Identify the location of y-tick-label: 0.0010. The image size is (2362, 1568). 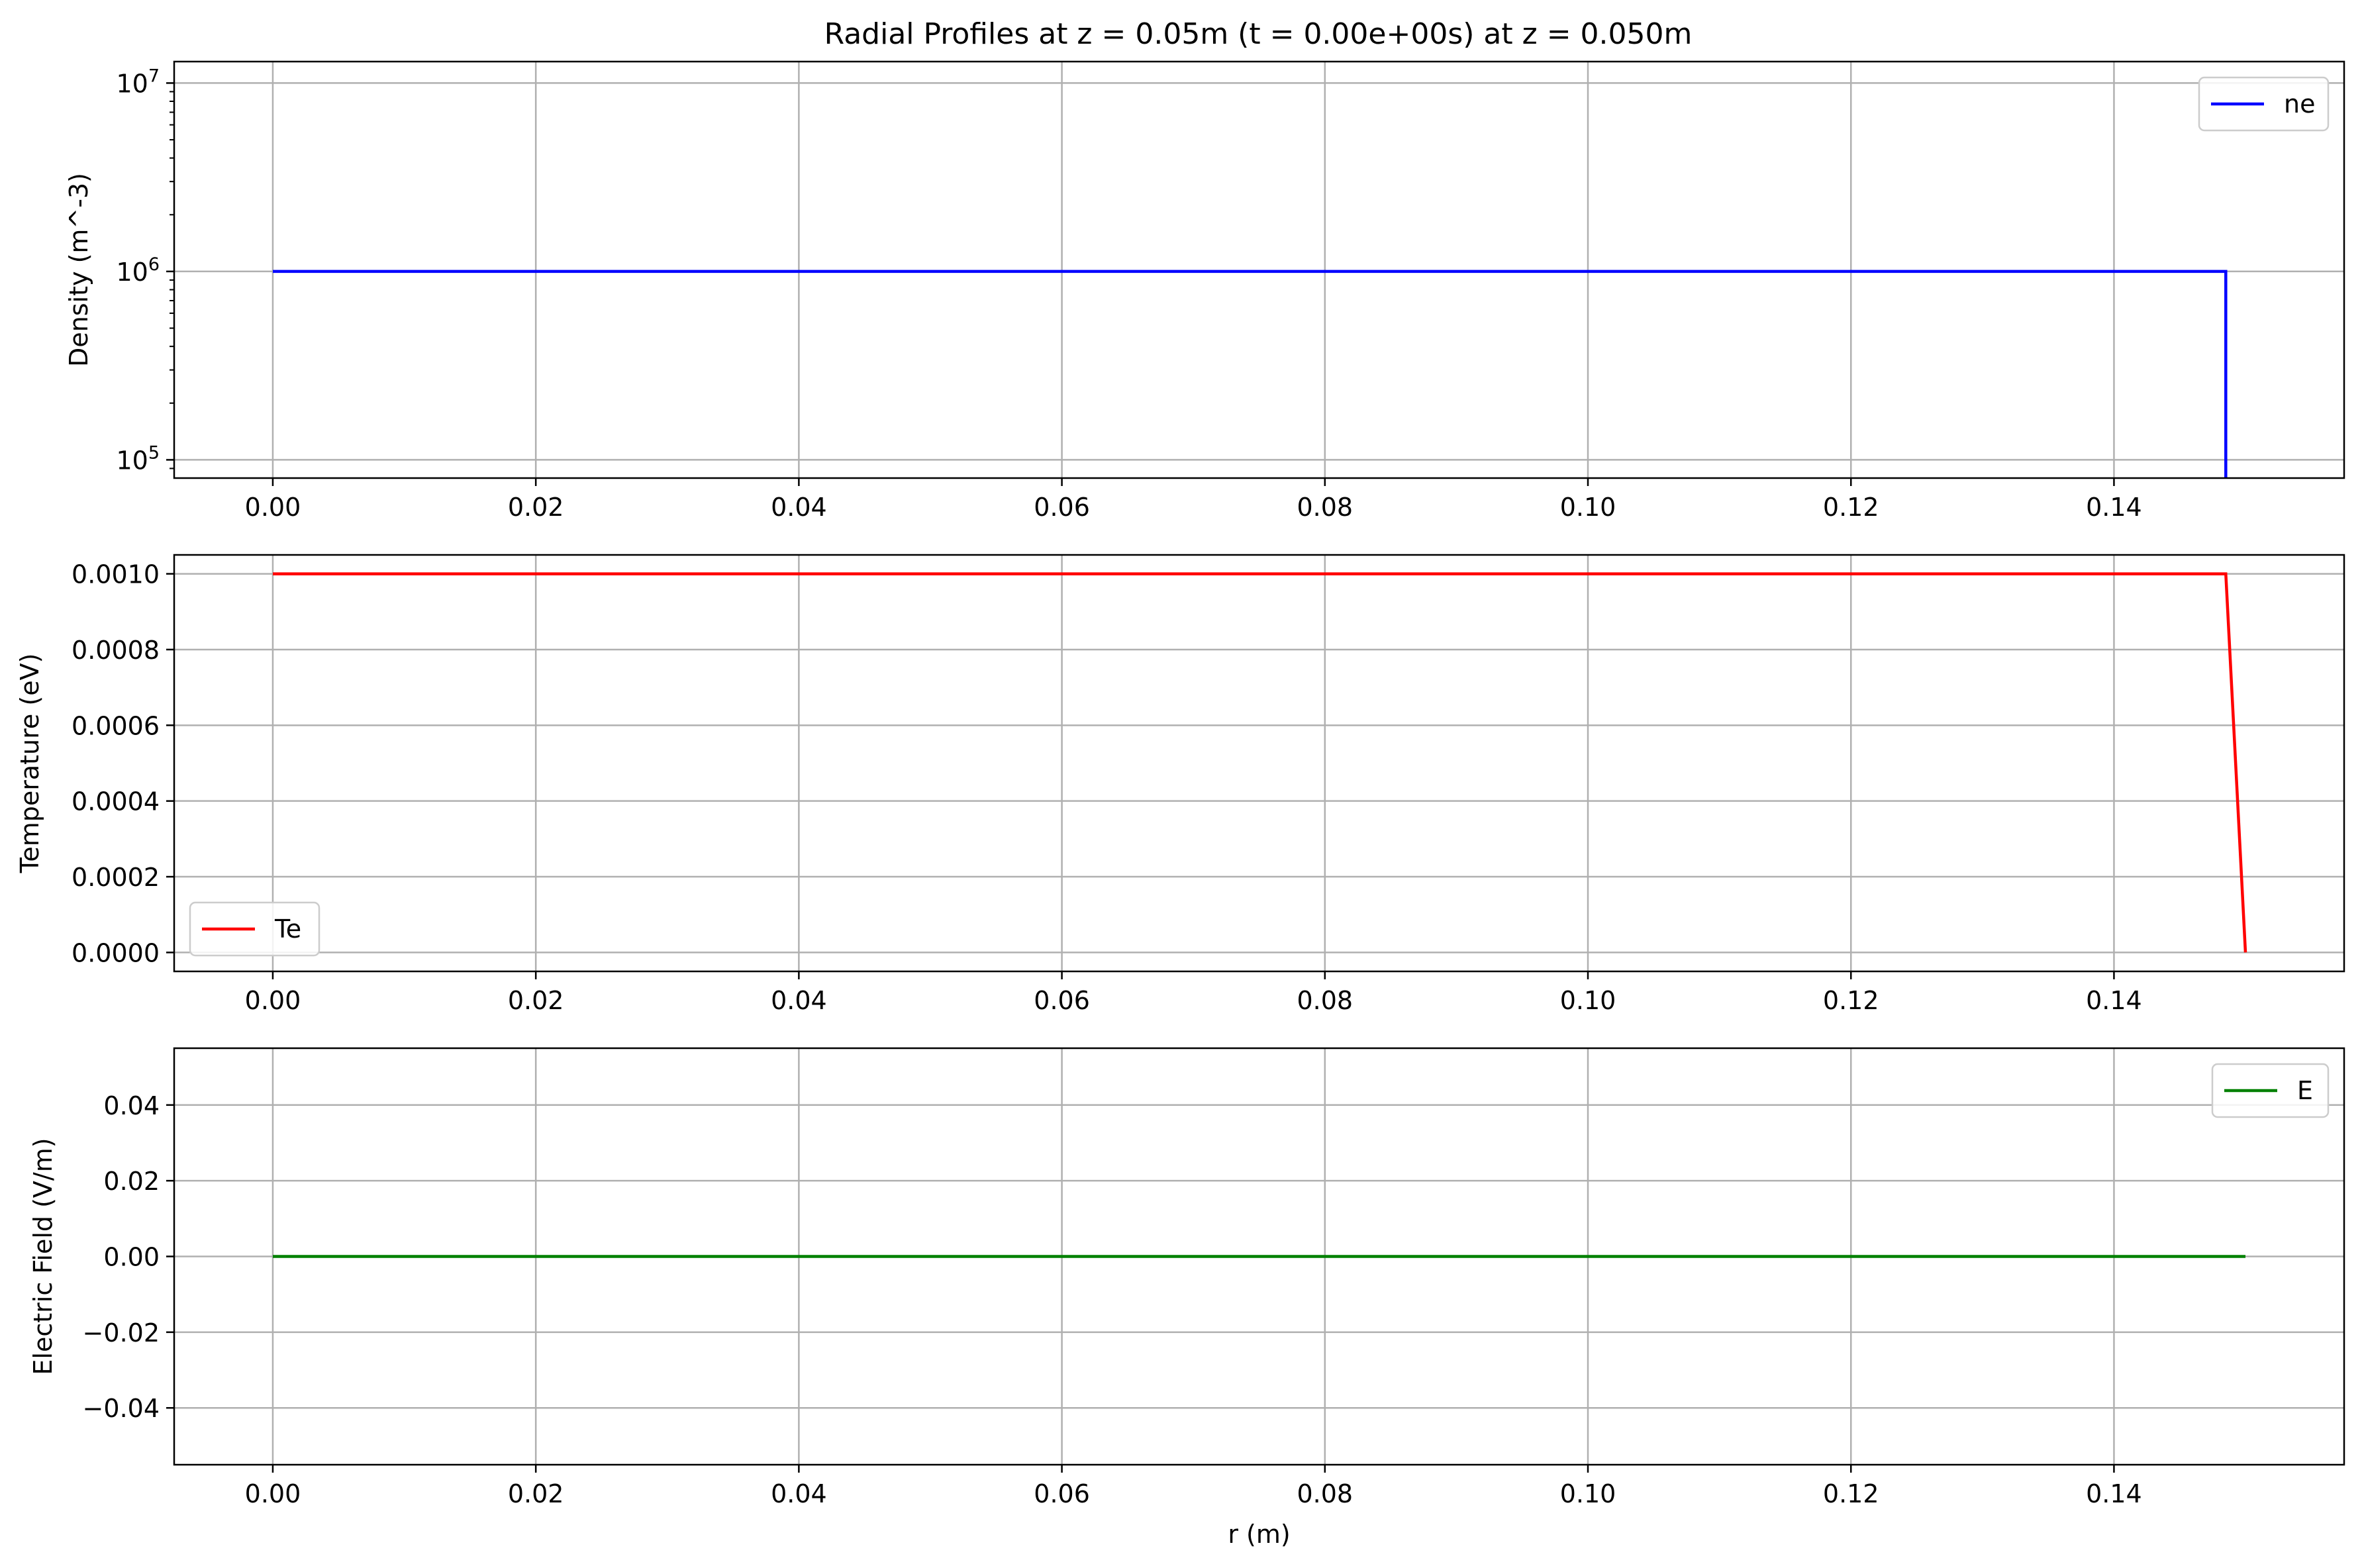
(116, 574).